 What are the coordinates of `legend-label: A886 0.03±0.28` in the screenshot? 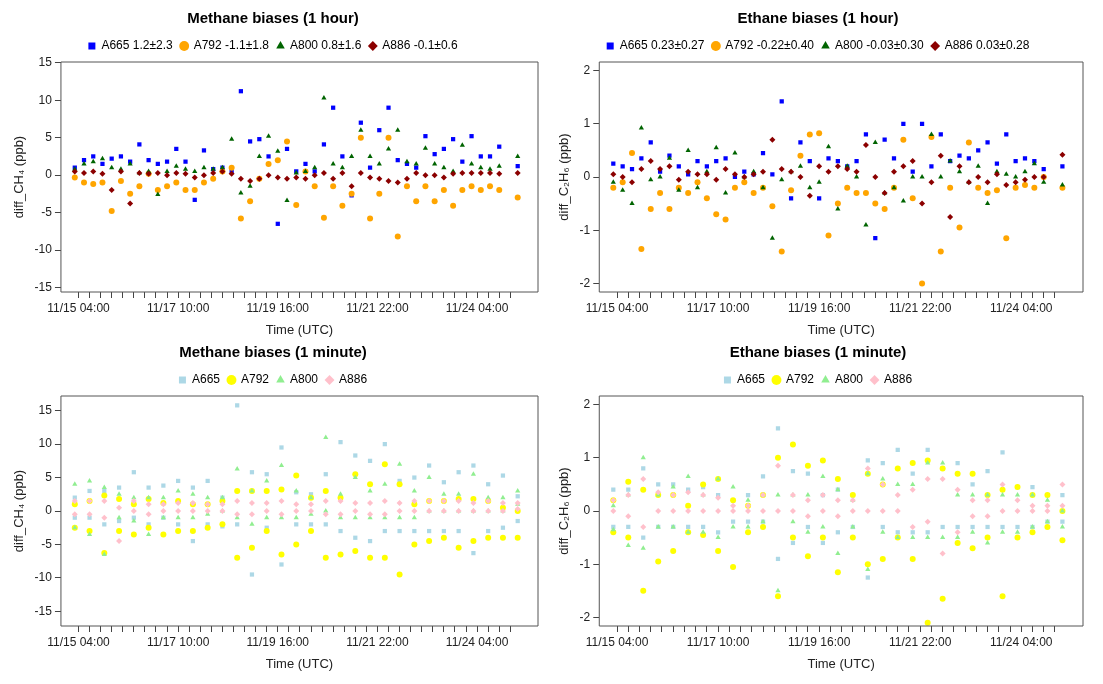 It's located at (987, 45).